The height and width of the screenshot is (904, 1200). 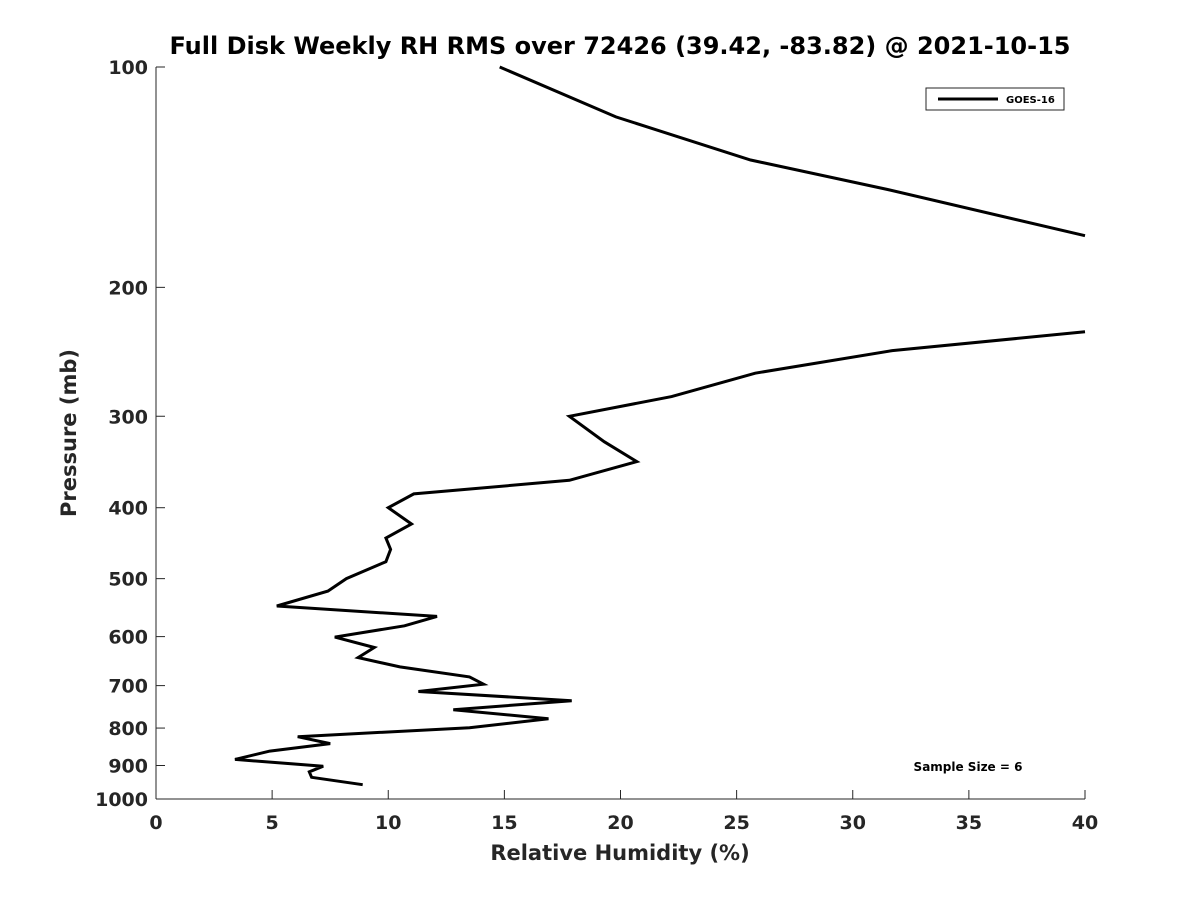 I want to click on x-axis-title: Relative Humidity (%), so click(x=619, y=853).